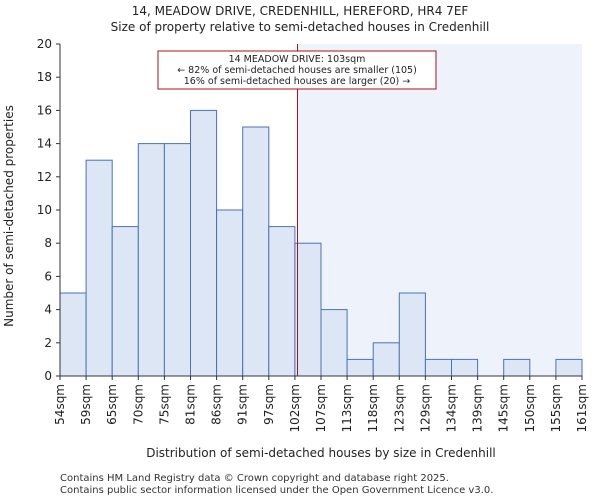 Image resolution: width=600 pixels, height=500 pixels. I want to click on y-tick-label: 18, so click(44, 77).